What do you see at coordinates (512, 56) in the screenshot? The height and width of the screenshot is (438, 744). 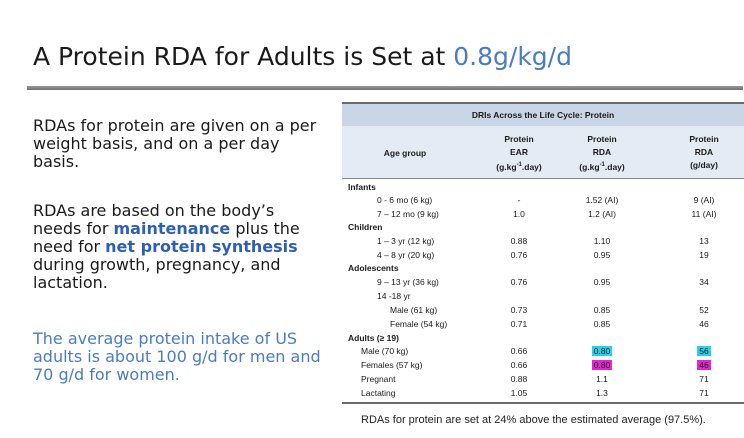 I see `slide-title-value: 0.8g/kg/d` at bounding box center [512, 56].